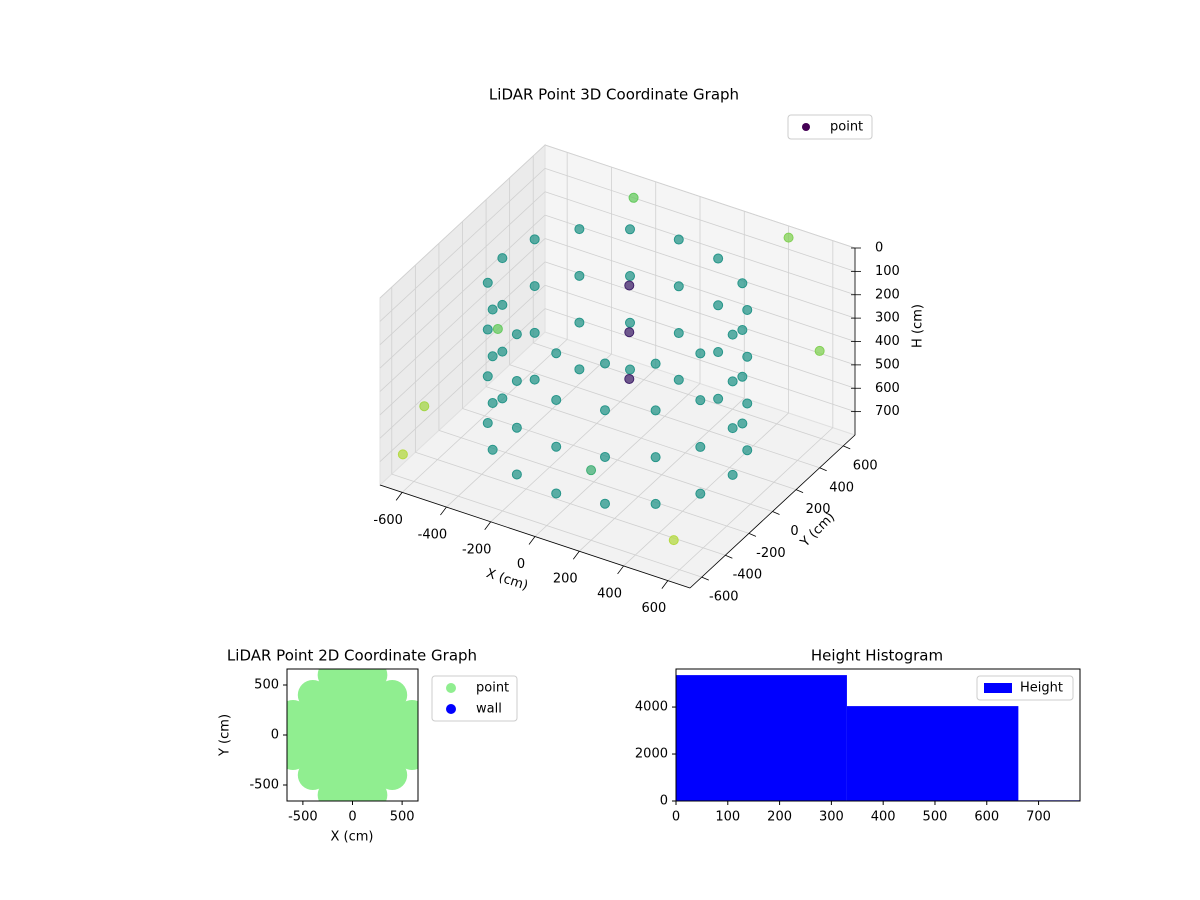  What do you see at coordinates (614, 95) in the screenshot?
I see `chart-title: LiDAR Point 3D Coordinate Graph` at bounding box center [614, 95].